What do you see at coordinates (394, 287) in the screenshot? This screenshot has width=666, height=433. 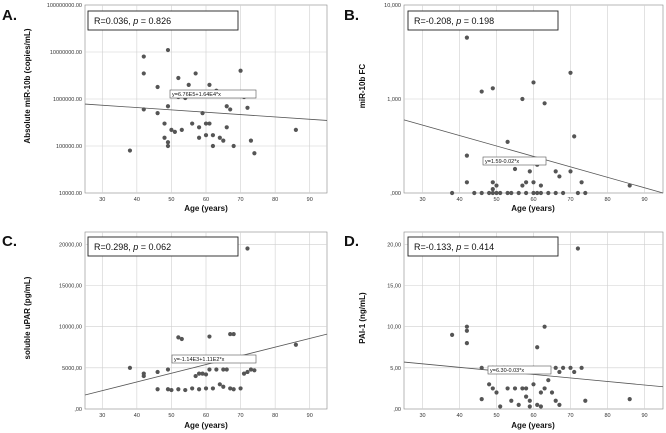 I see `y-tick-label: 15,00` at bounding box center [394, 287].